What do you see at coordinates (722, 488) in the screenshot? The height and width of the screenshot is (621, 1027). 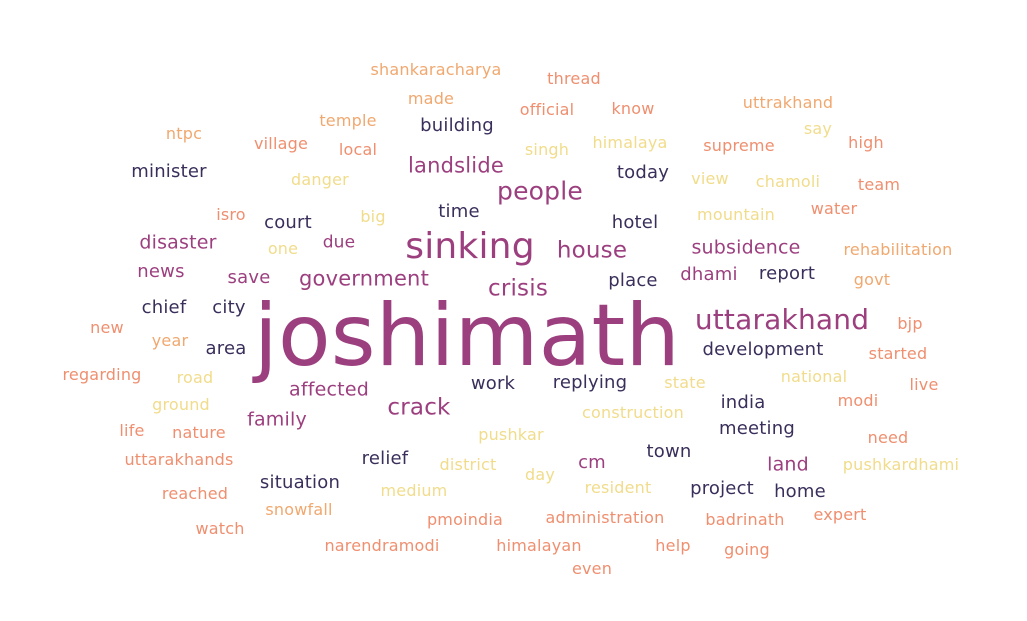 I see `word: project` at bounding box center [722, 488].